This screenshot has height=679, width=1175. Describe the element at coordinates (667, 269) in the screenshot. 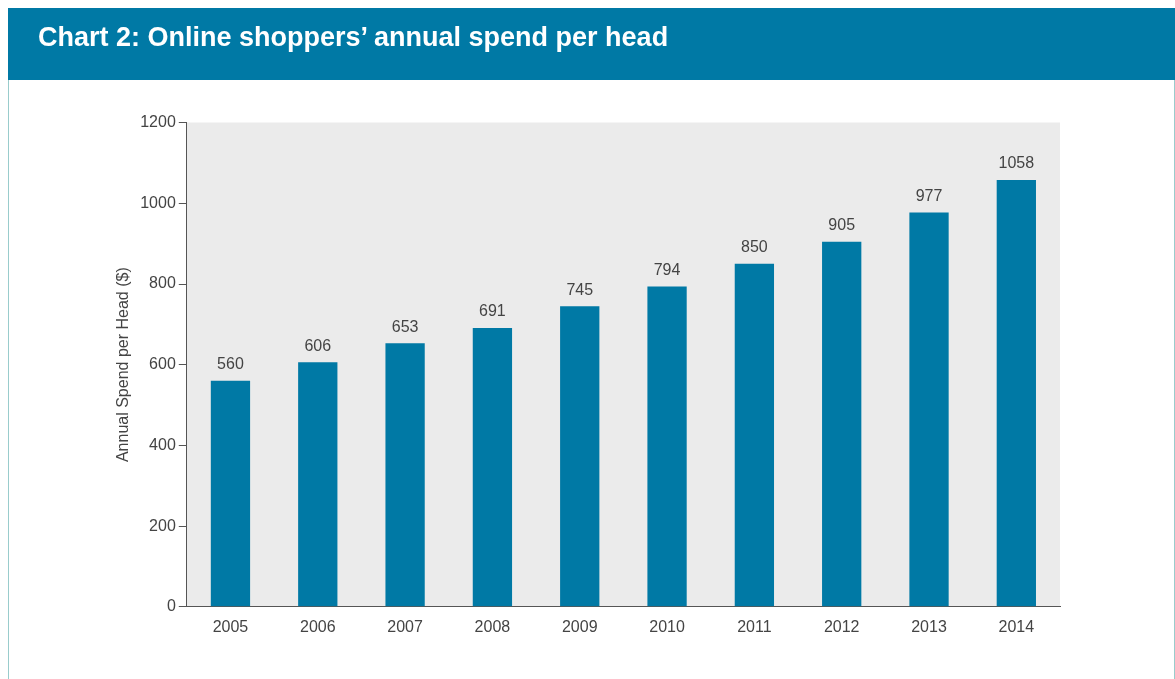

I see `data-label: 794` at that location.